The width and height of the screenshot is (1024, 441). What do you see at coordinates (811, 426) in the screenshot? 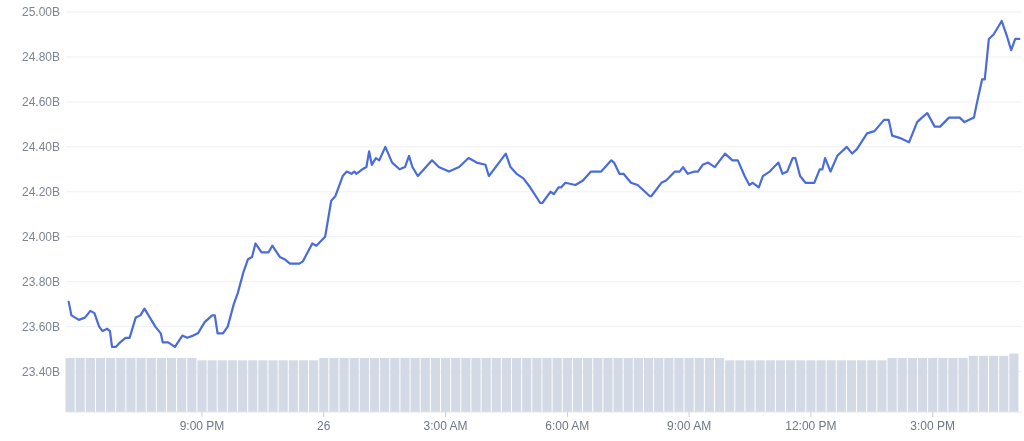
I see `x-tick-label: 12:00 PM` at bounding box center [811, 426].